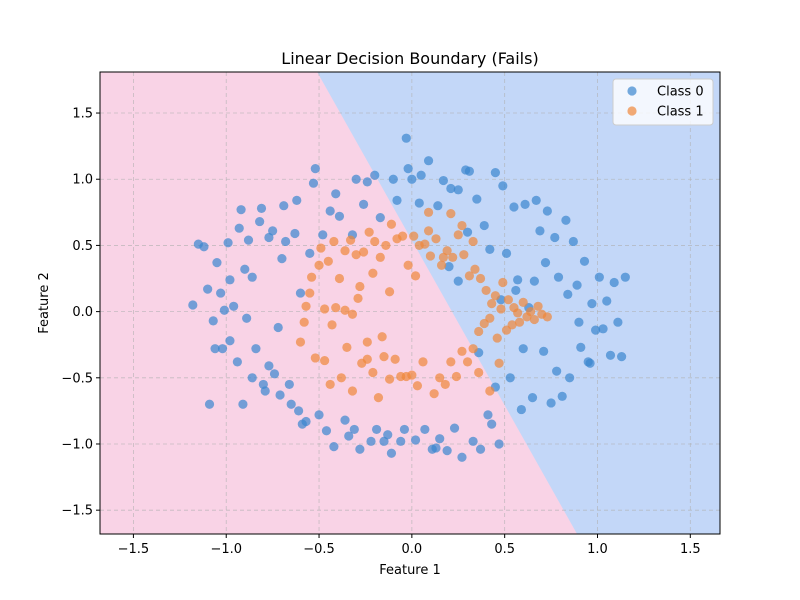 The width and height of the screenshot is (800, 600). I want to click on x-tick-label: 1.5, so click(690, 549).